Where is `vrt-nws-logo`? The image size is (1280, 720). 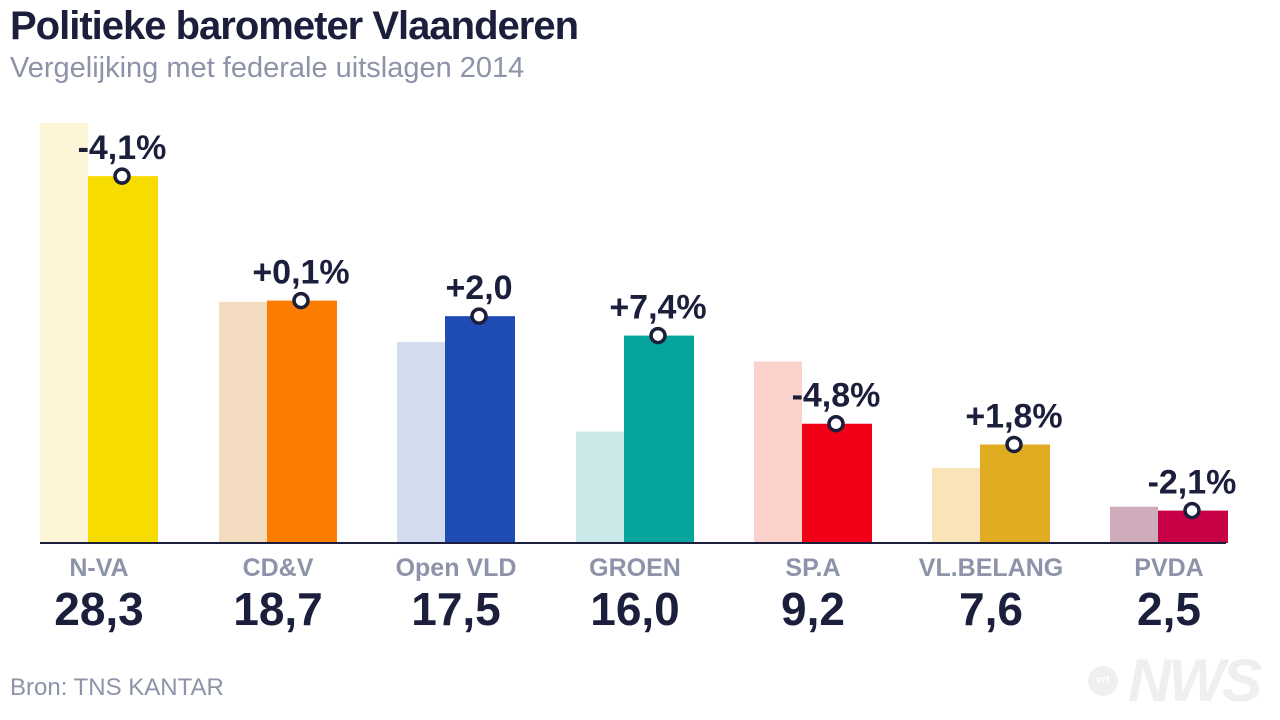 vrt-nws-logo is located at coordinates (1103, 681).